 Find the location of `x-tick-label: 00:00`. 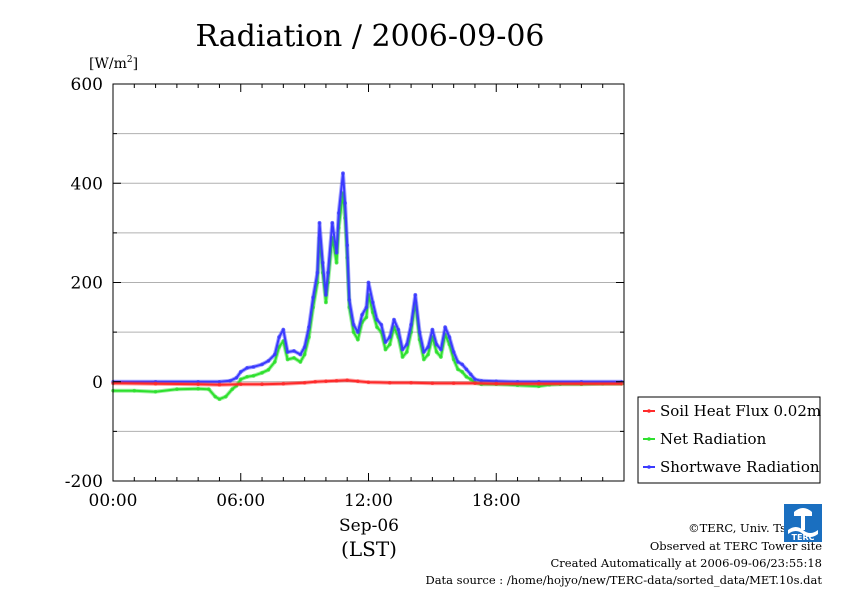

x-tick-label: 00:00 is located at coordinates (113, 501).